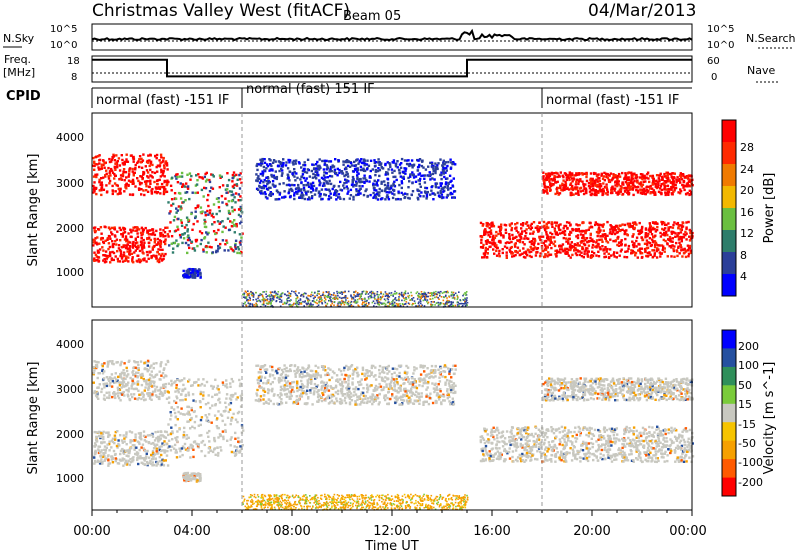 The width and height of the screenshot is (800, 554). Describe the element at coordinates (747, 169) in the screenshot. I see `power-cbar-tick-24: 24` at that location.